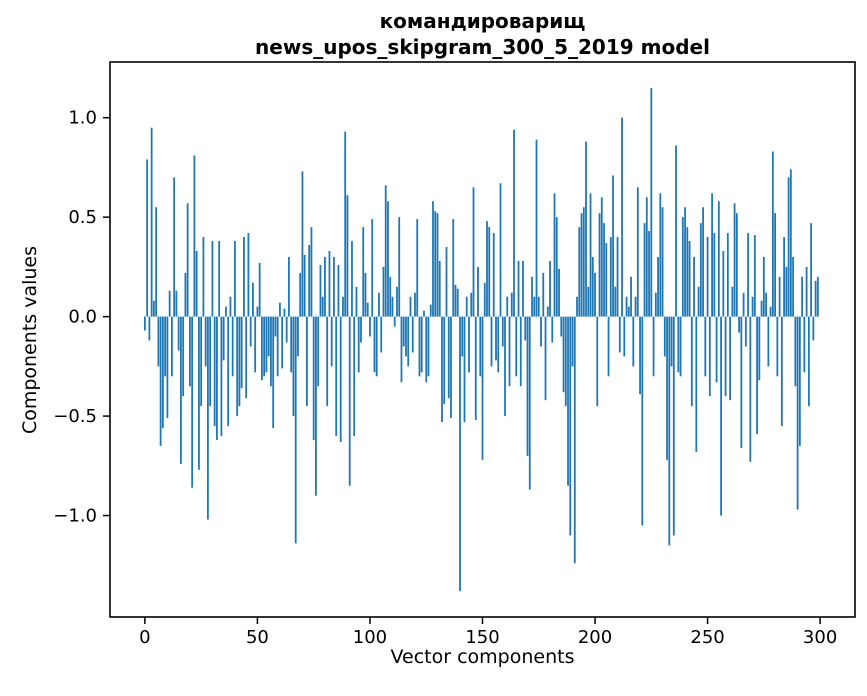  I want to click on chart-title-line2: news_upos_skipgram_300_5_2019 model, so click(482, 47).